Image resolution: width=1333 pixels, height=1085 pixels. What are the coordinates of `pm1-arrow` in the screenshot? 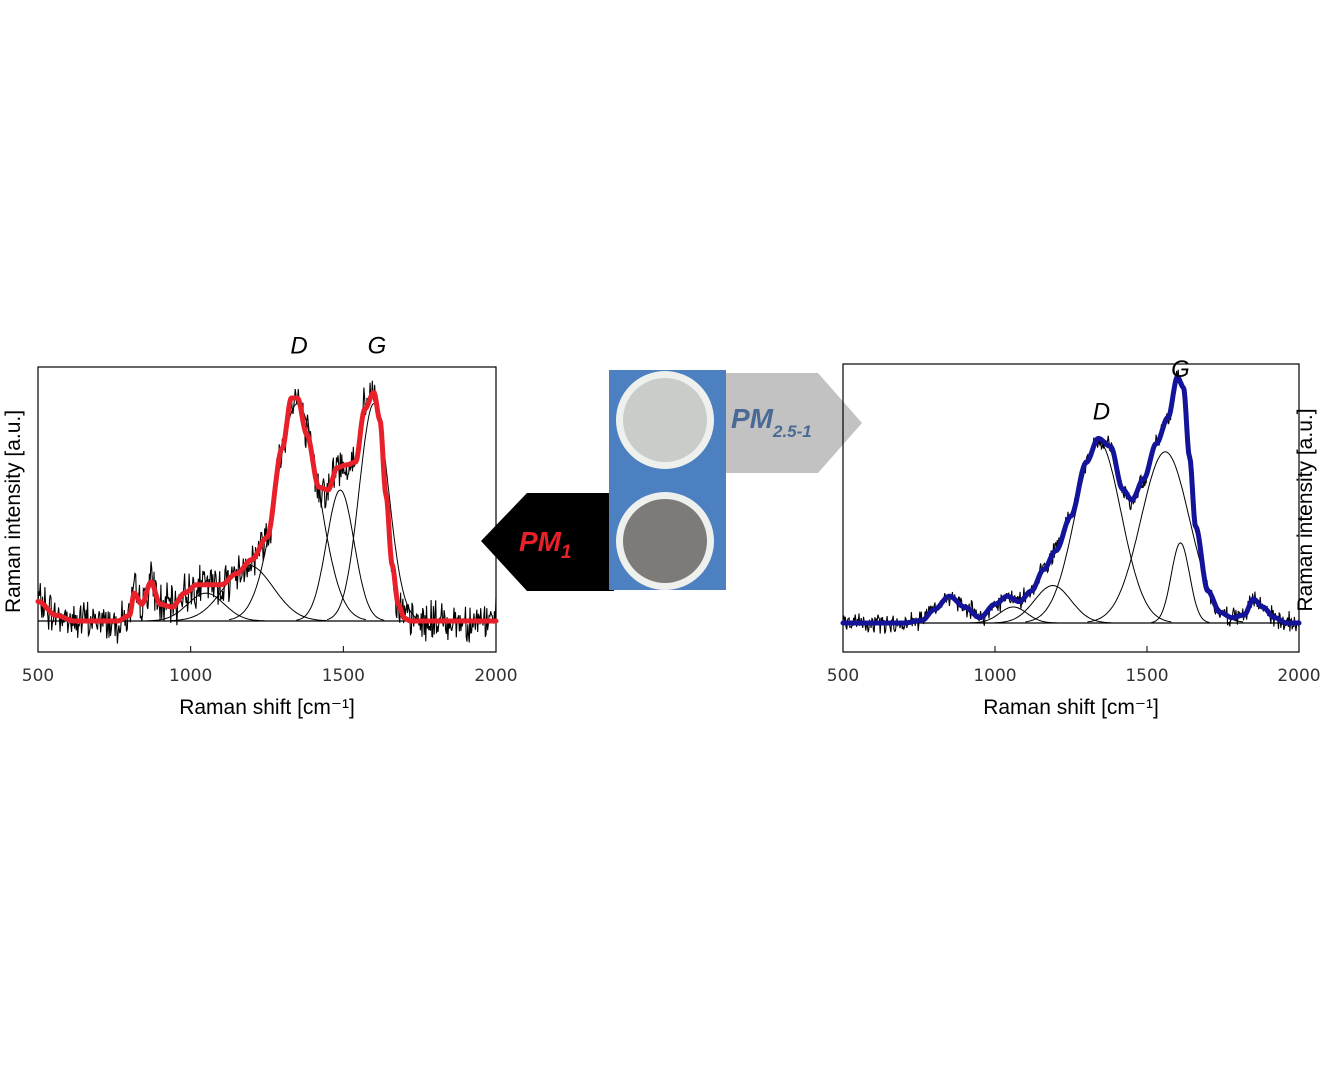 It's located at (547, 542).